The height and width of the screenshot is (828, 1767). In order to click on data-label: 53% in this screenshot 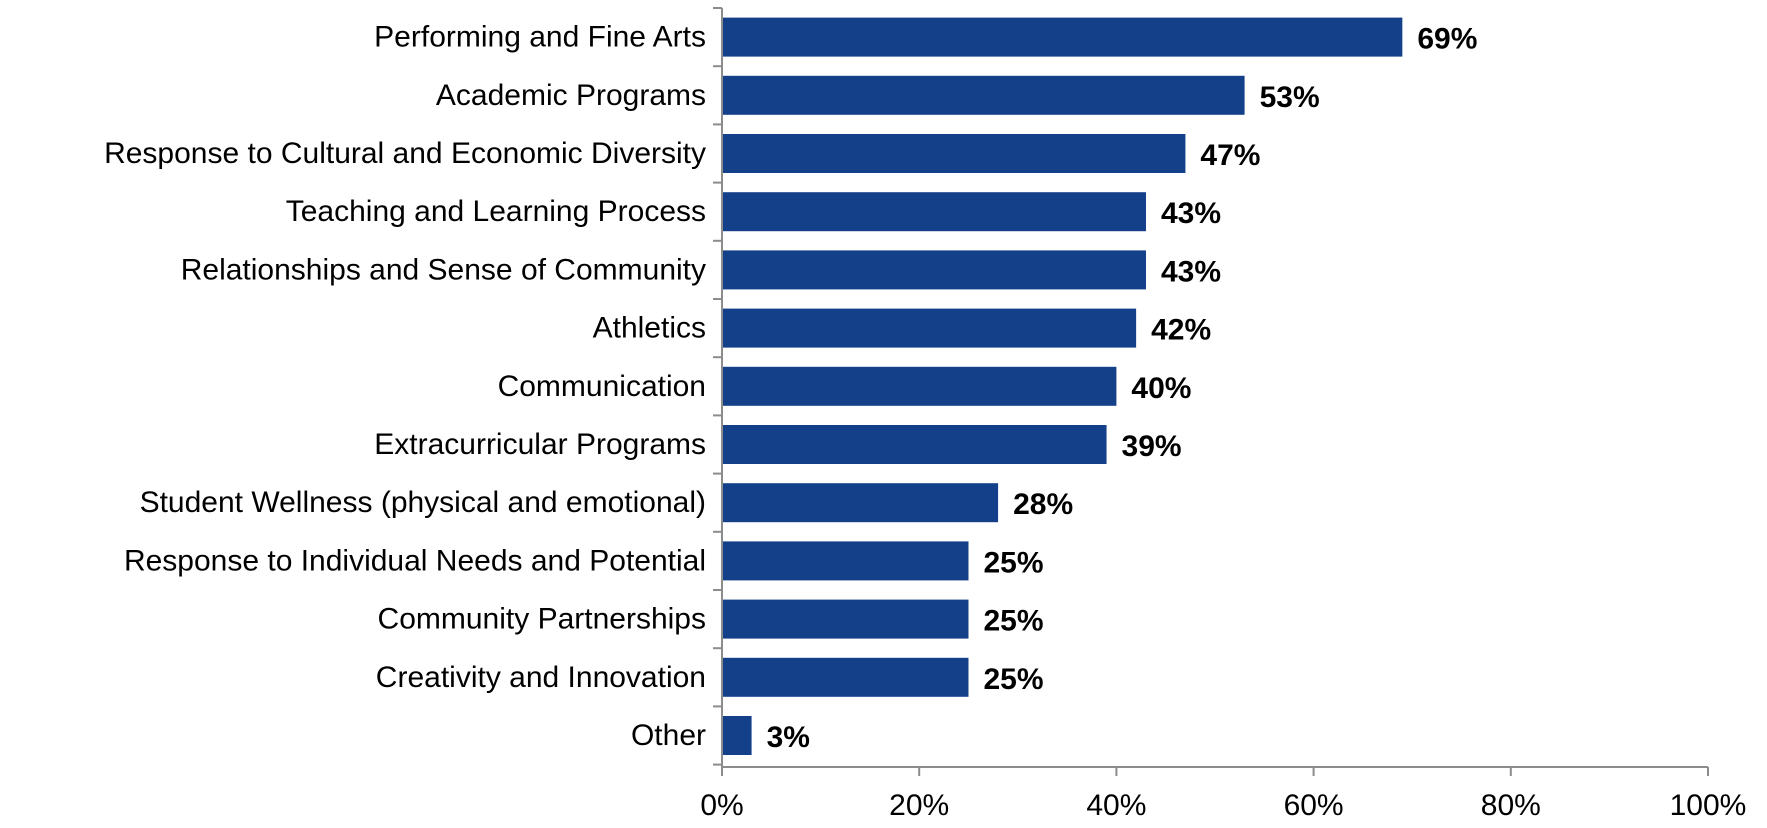, I will do `click(1290, 97)`.